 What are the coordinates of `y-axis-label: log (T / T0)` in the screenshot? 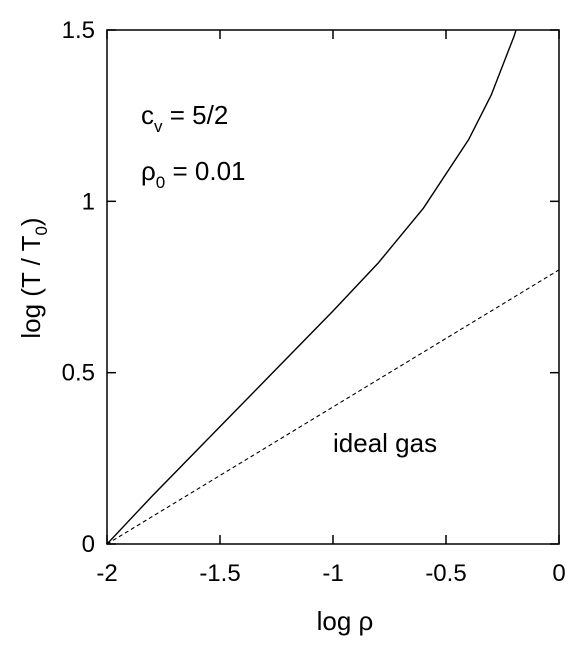 It's located at (33, 277).